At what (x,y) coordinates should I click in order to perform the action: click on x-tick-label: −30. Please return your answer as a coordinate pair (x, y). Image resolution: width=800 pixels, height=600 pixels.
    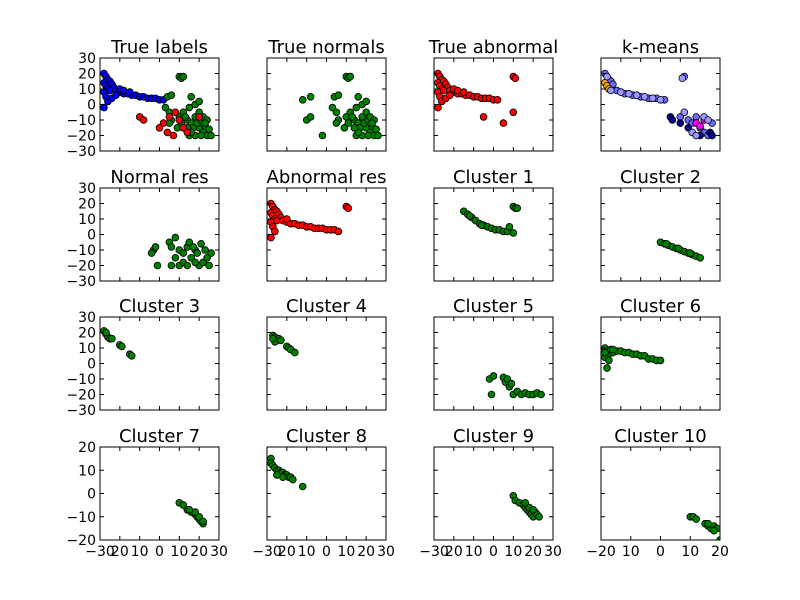
    Looking at the image, I should click on (100, 552).